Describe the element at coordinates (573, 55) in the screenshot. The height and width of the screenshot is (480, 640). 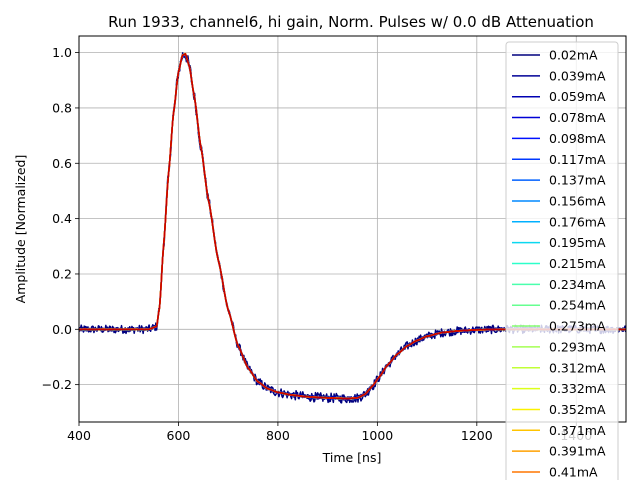
I see `legend-label: 0.02mA` at that location.